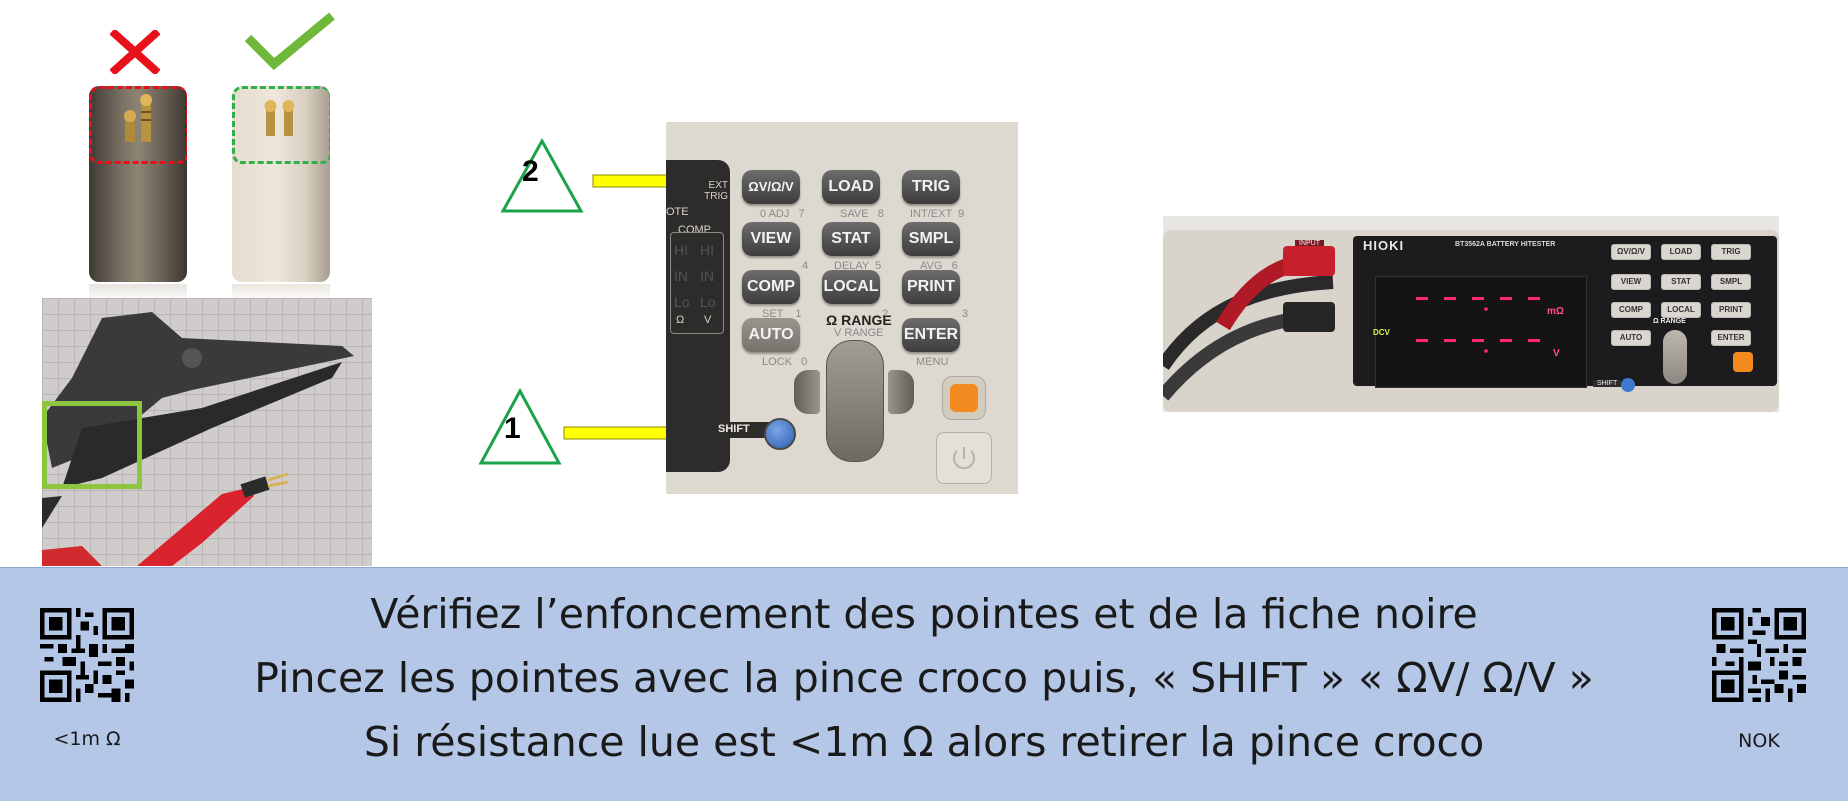  I want to click on step-2-marker: 2, so click(542, 175).